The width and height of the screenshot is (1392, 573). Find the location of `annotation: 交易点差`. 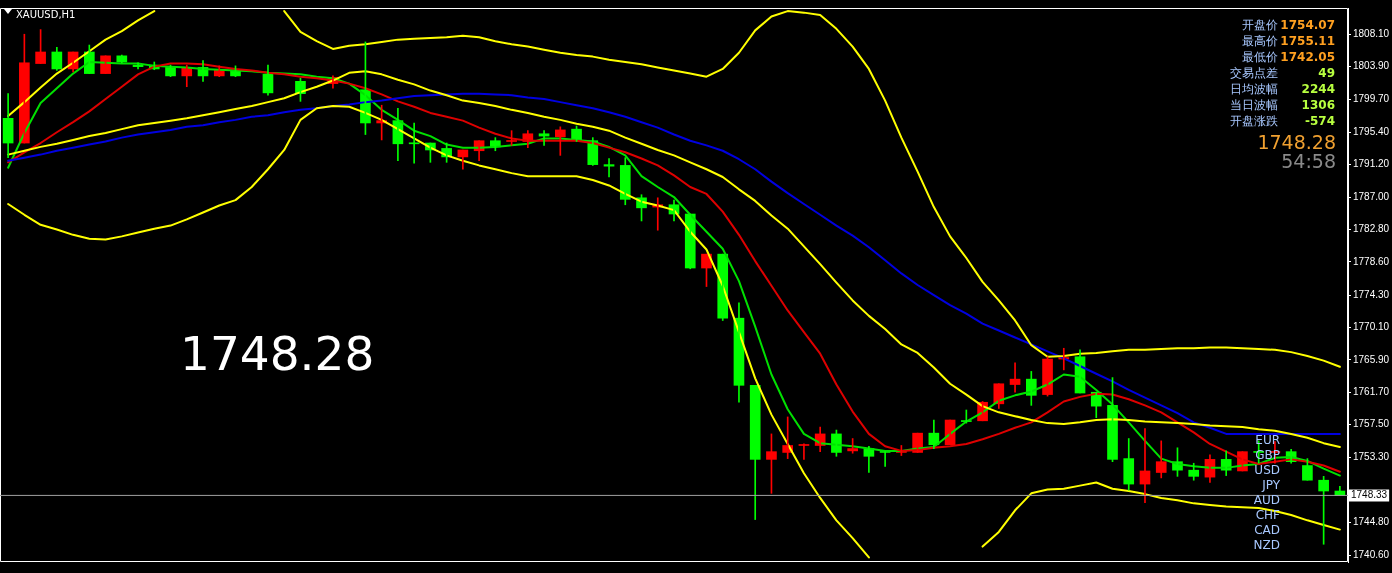

annotation: 交易点差 is located at coordinates (1254, 73).